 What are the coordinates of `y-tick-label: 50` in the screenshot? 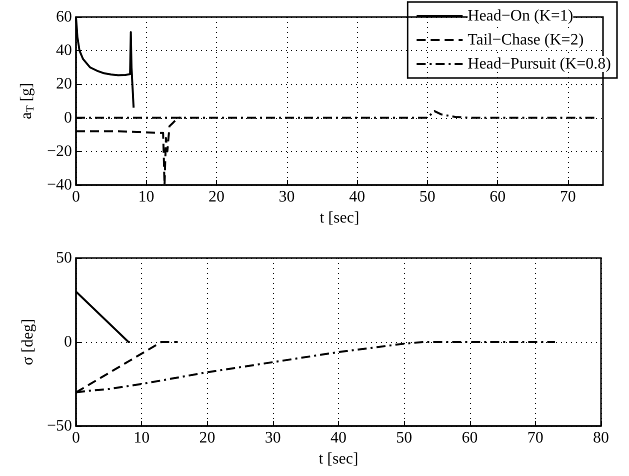 It's located at (64, 258).